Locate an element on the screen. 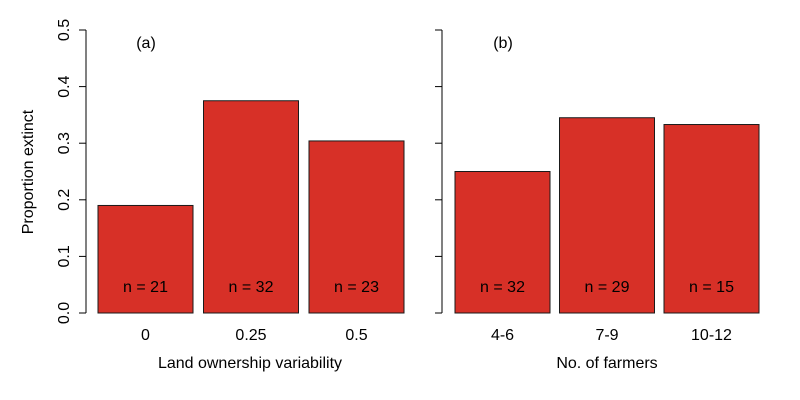  x-tick-label: 0 is located at coordinates (145, 335).